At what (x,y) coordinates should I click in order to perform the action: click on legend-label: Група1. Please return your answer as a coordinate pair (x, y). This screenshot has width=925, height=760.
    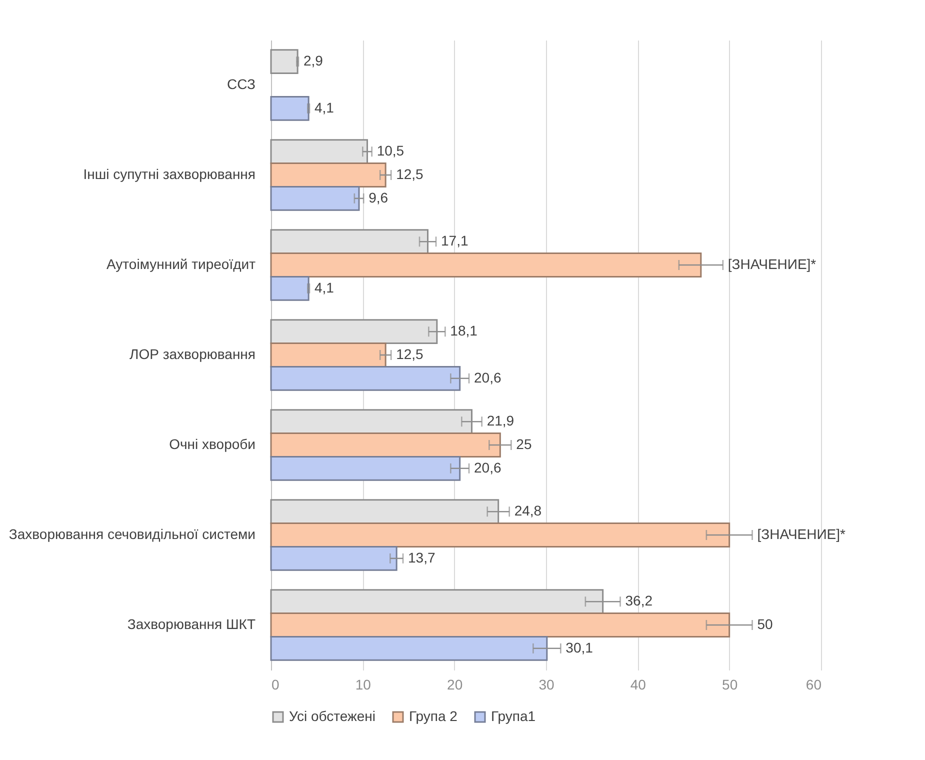
    Looking at the image, I should click on (513, 716).